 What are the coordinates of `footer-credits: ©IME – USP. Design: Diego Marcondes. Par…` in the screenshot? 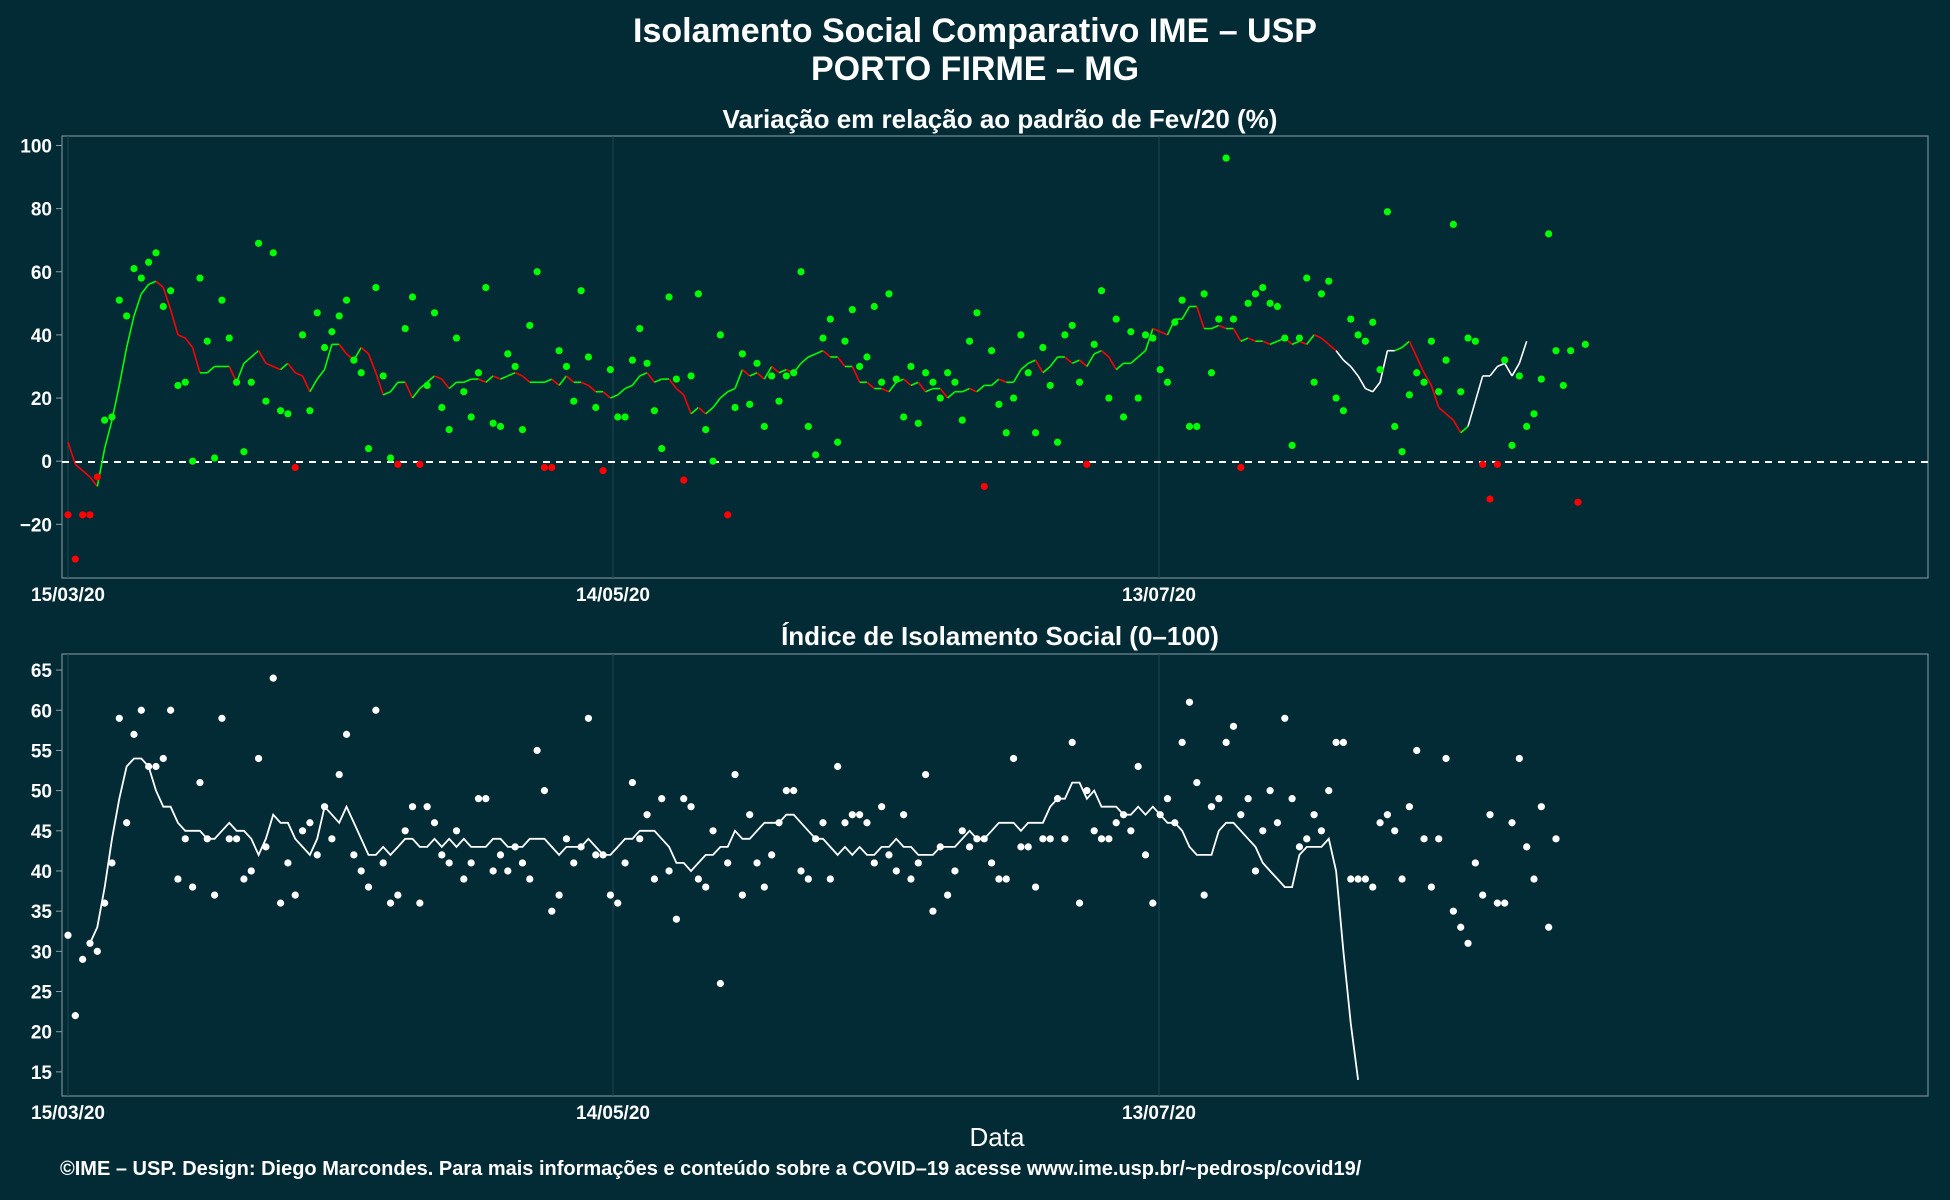 It's located at (711, 1169).